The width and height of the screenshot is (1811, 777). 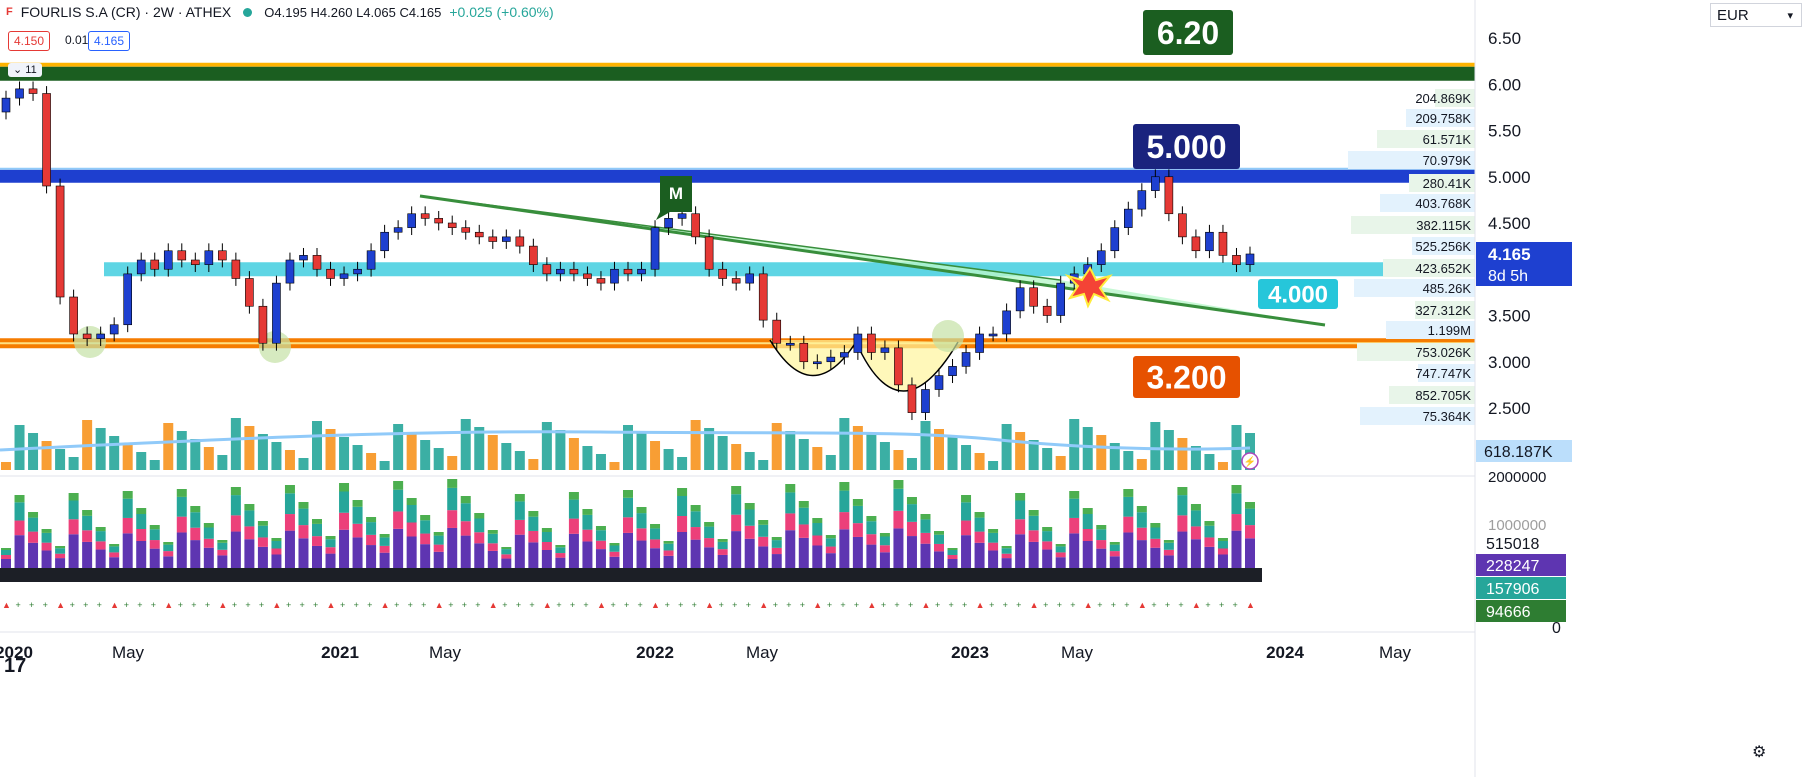 I want to click on lower-value: 228247, so click(x=1512, y=566).